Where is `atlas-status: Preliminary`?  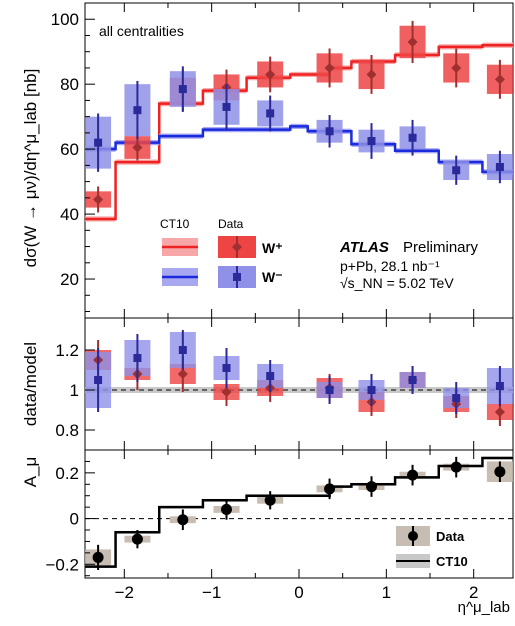
atlas-status: Preliminary is located at coordinates (441, 247).